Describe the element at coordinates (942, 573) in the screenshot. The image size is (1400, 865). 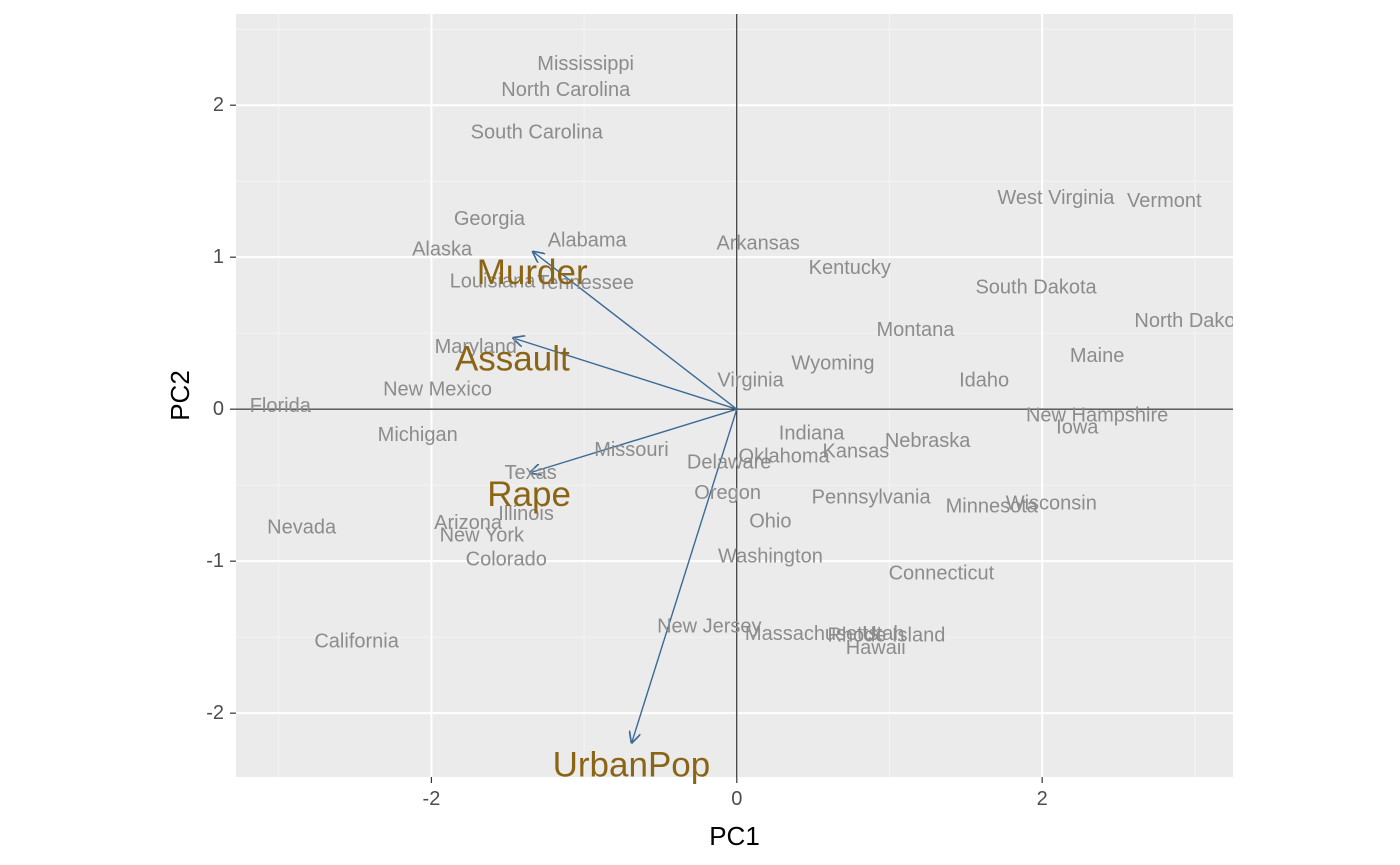
I see `state-label: Connecticut` at that location.